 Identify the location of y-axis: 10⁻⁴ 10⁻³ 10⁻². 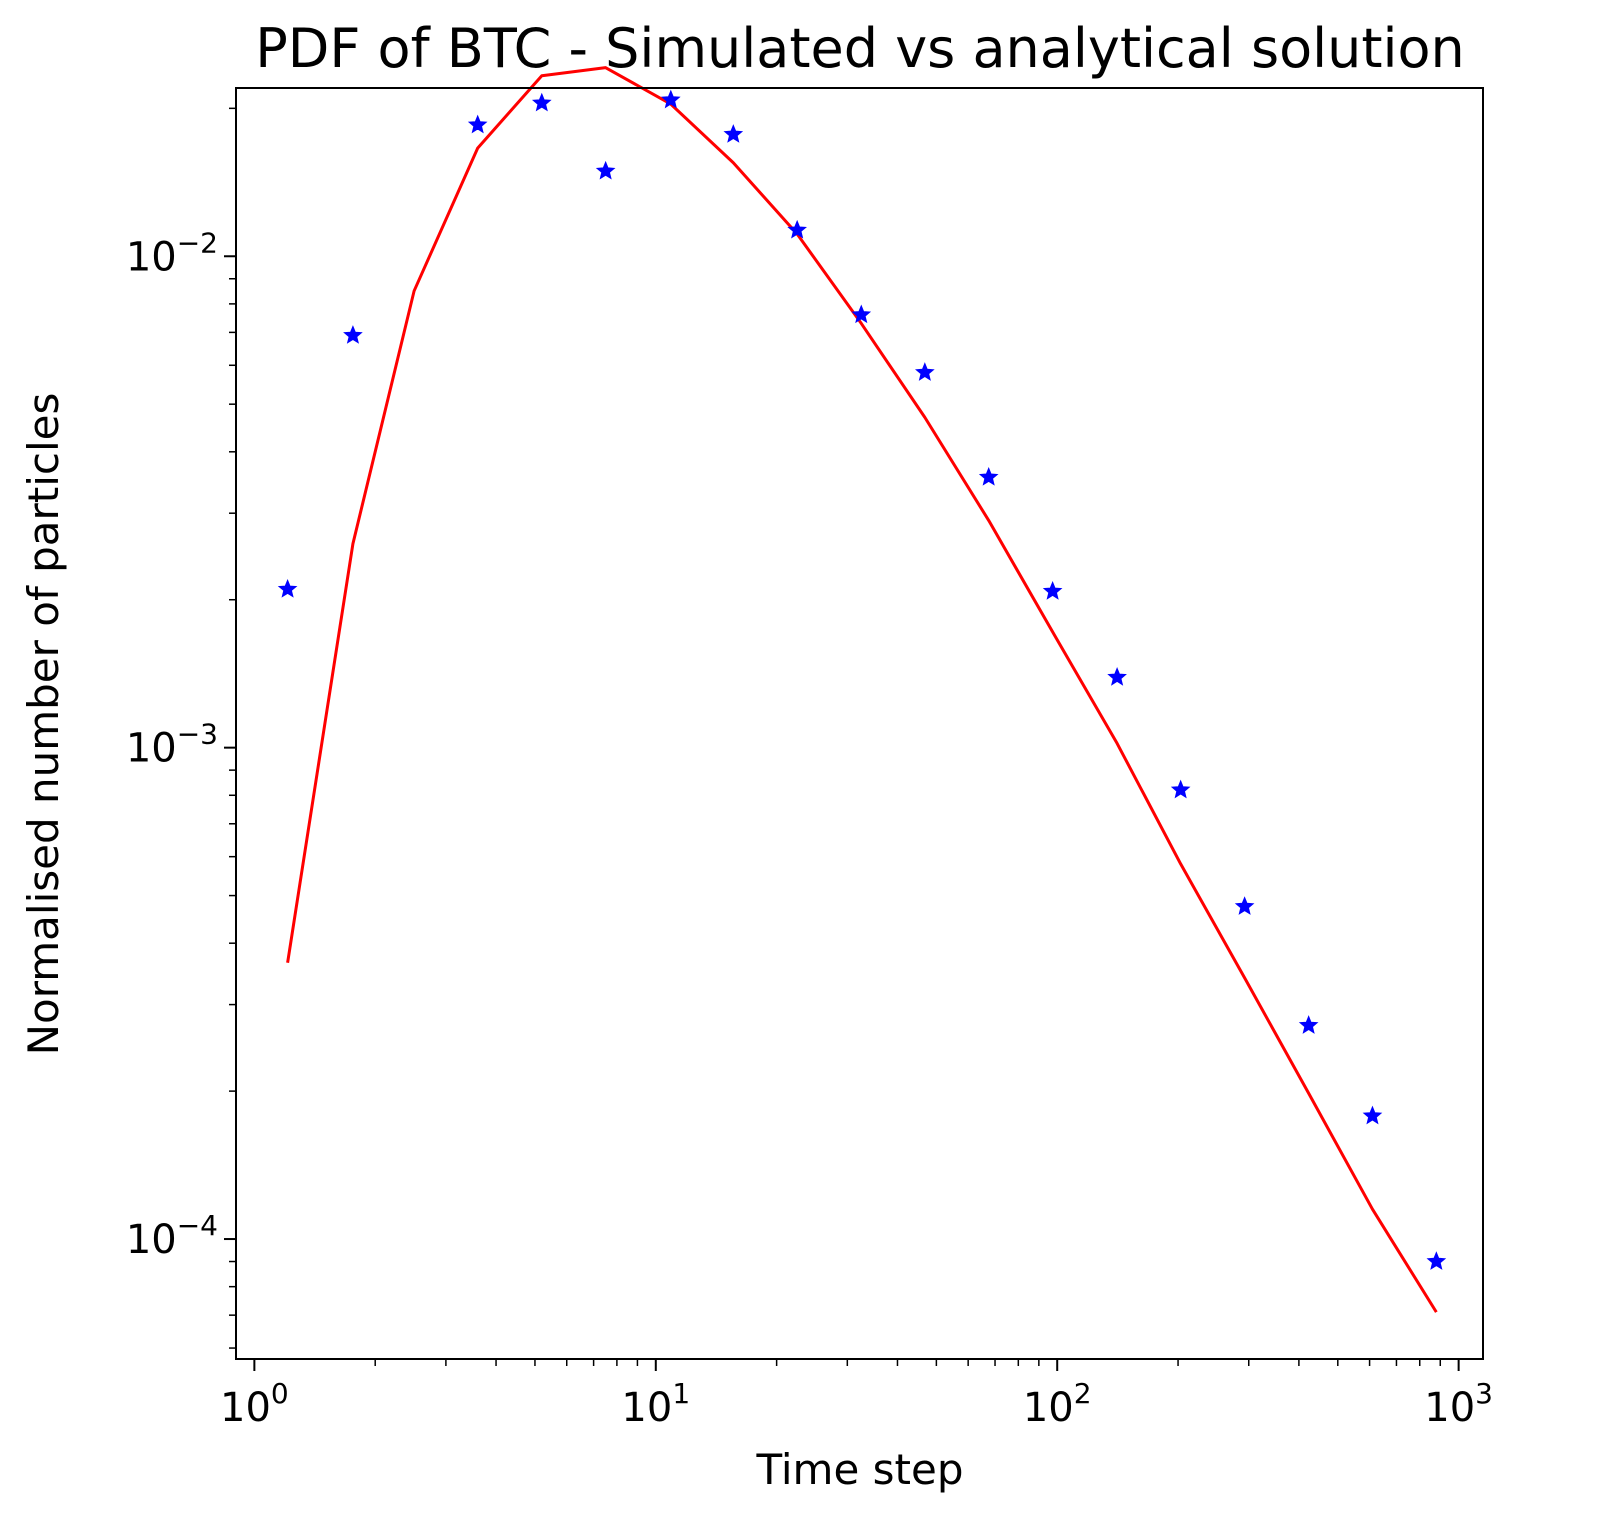
(181, 728).